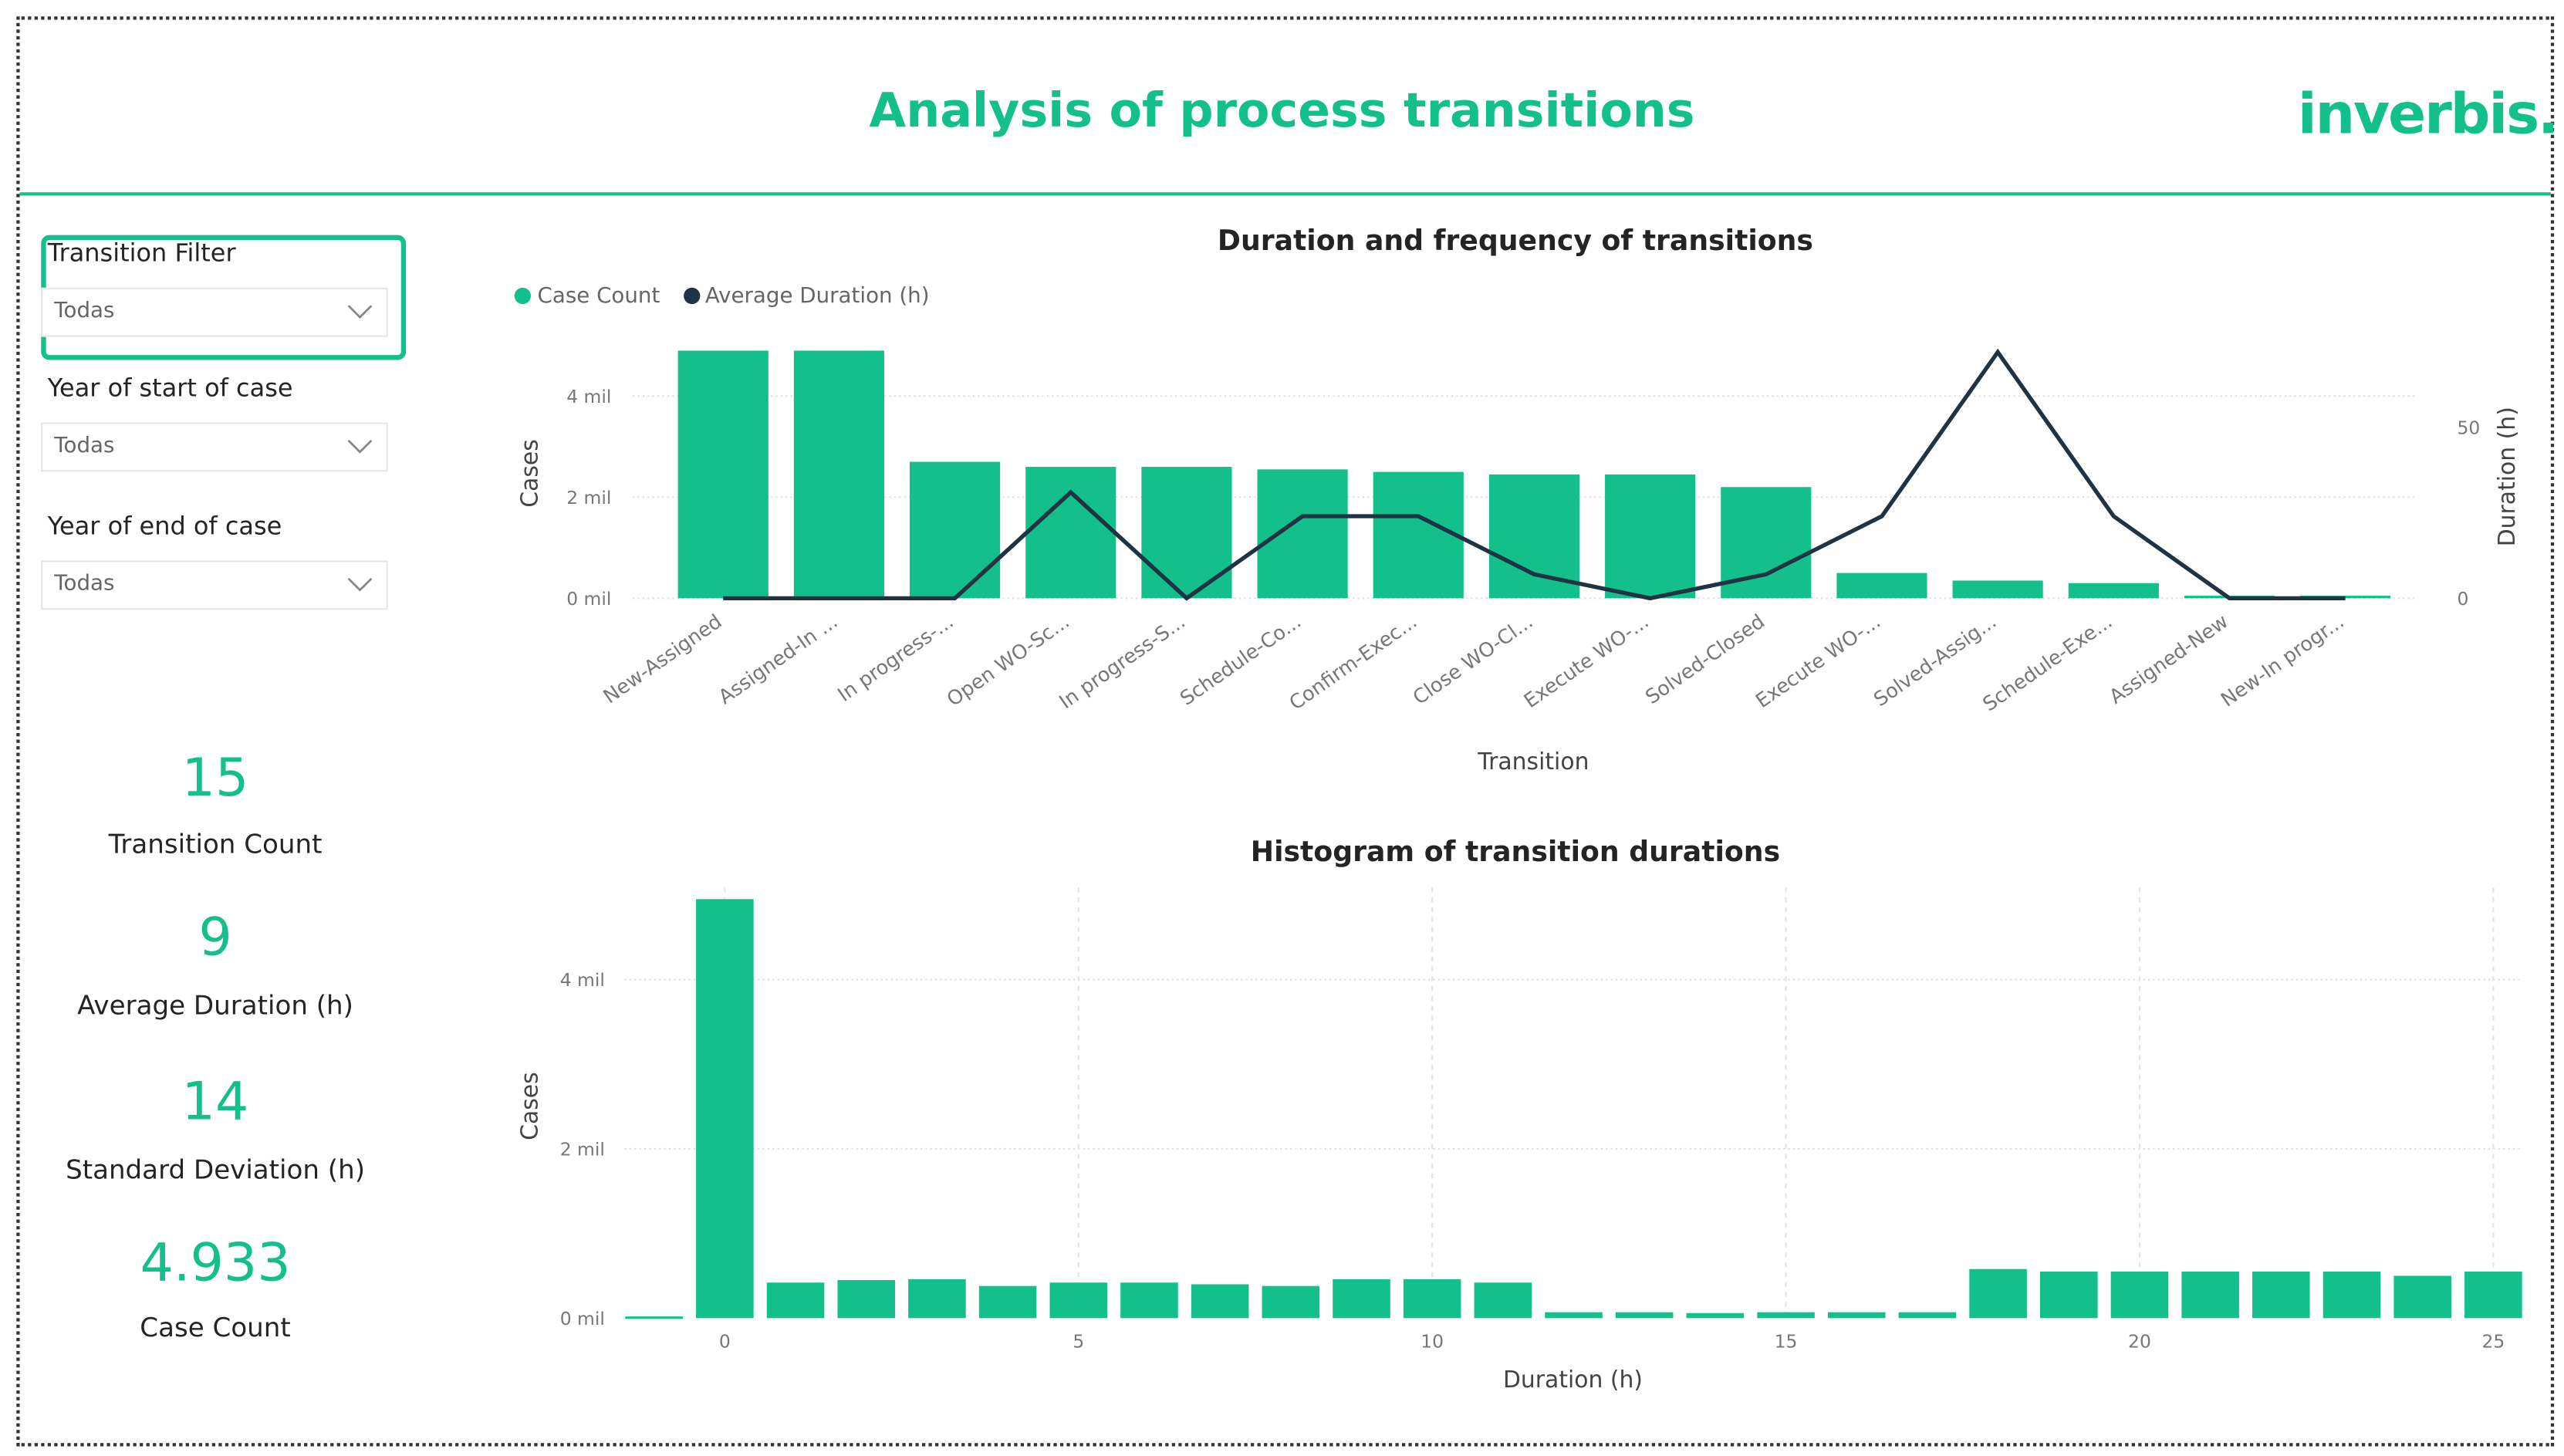 This screenshot has width=2564, height=1456. What do you see at coordinates (2493, 1342) in the screenshot?
I see `chart2-xtick: 25` at bounding box center [2493, 1342].